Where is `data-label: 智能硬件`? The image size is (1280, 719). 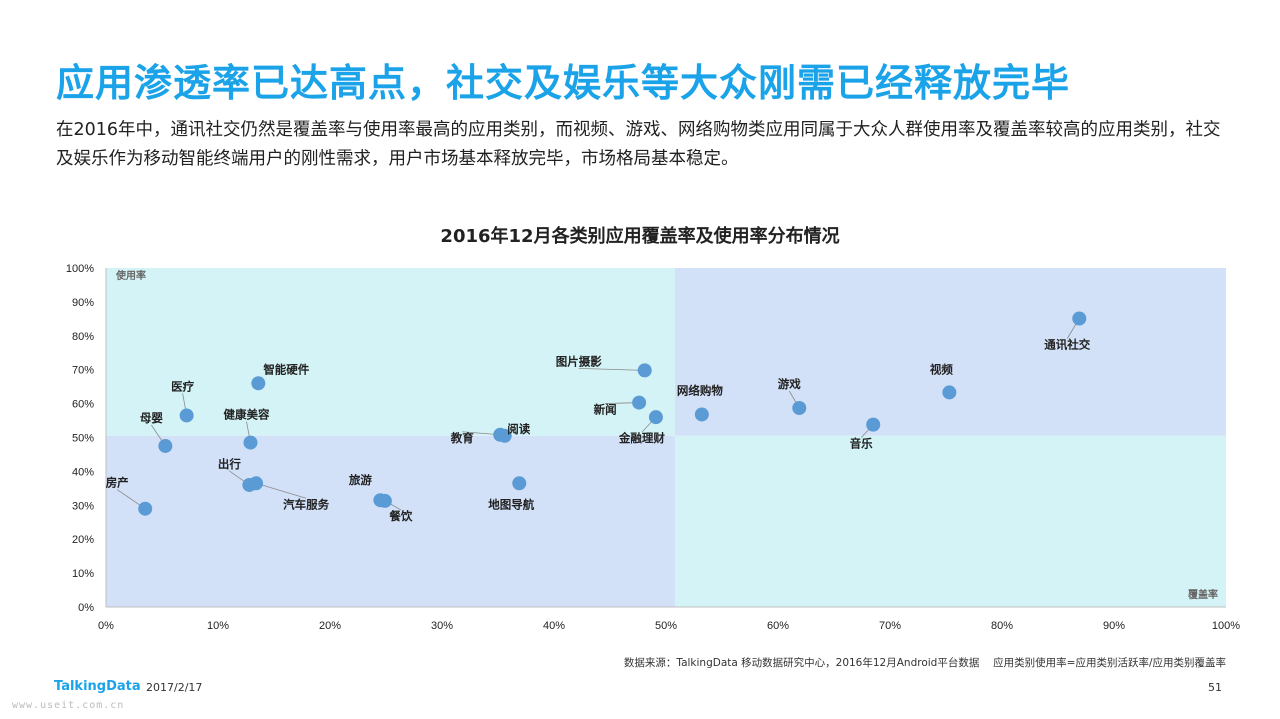
data-label: 智能硬件 is located at coordinates (286, 369).